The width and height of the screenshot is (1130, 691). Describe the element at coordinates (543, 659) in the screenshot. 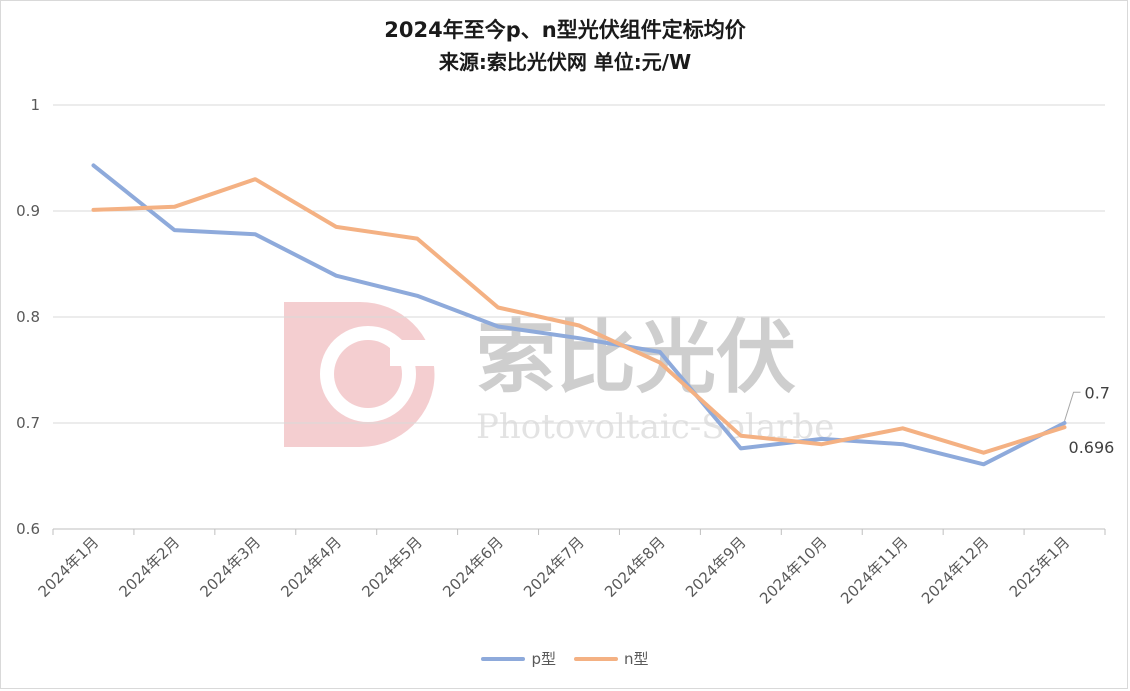

I see `legend-label-p: p型` at that location.